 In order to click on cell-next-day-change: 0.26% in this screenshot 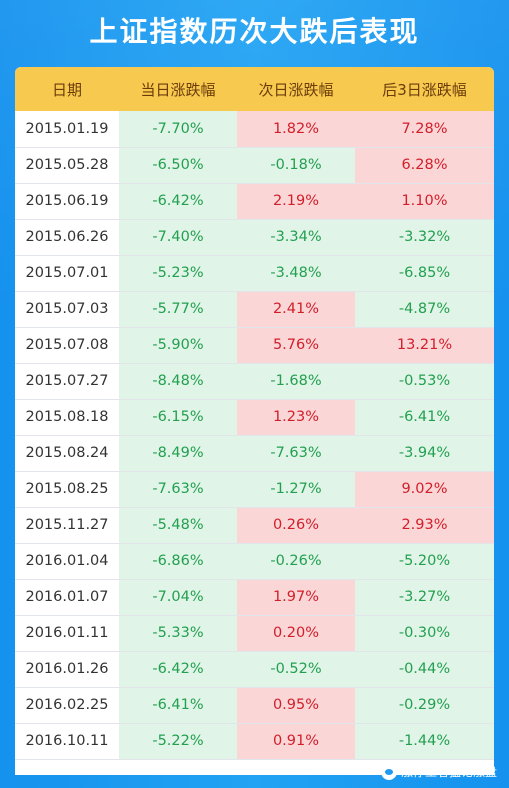, I will do `click(296, 525)`.